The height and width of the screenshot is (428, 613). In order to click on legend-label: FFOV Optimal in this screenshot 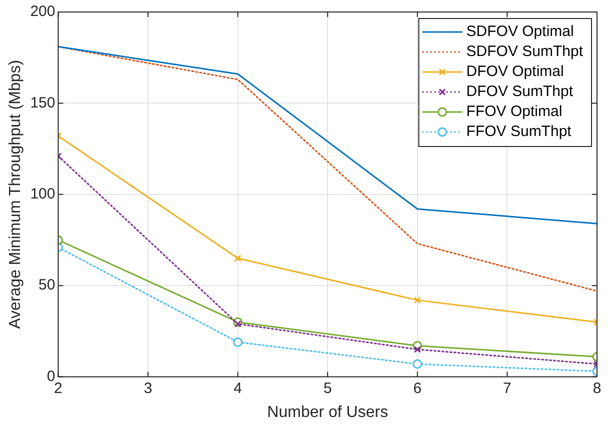, I will do `click(514, 111)`.